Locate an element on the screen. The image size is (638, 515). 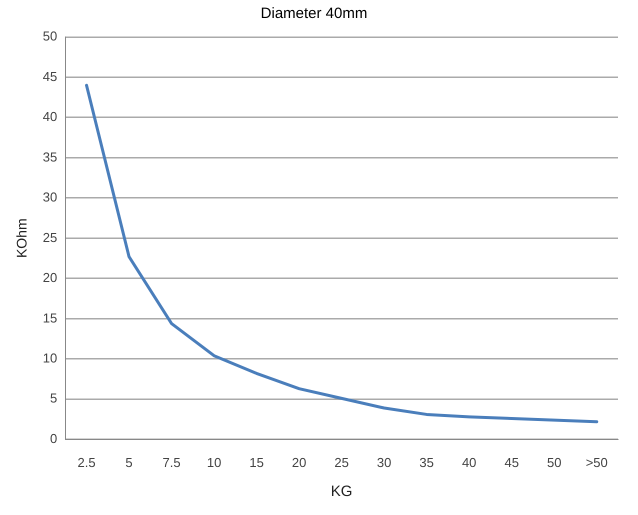
y-tick-label: 45 is located at coordinates (50, 76).